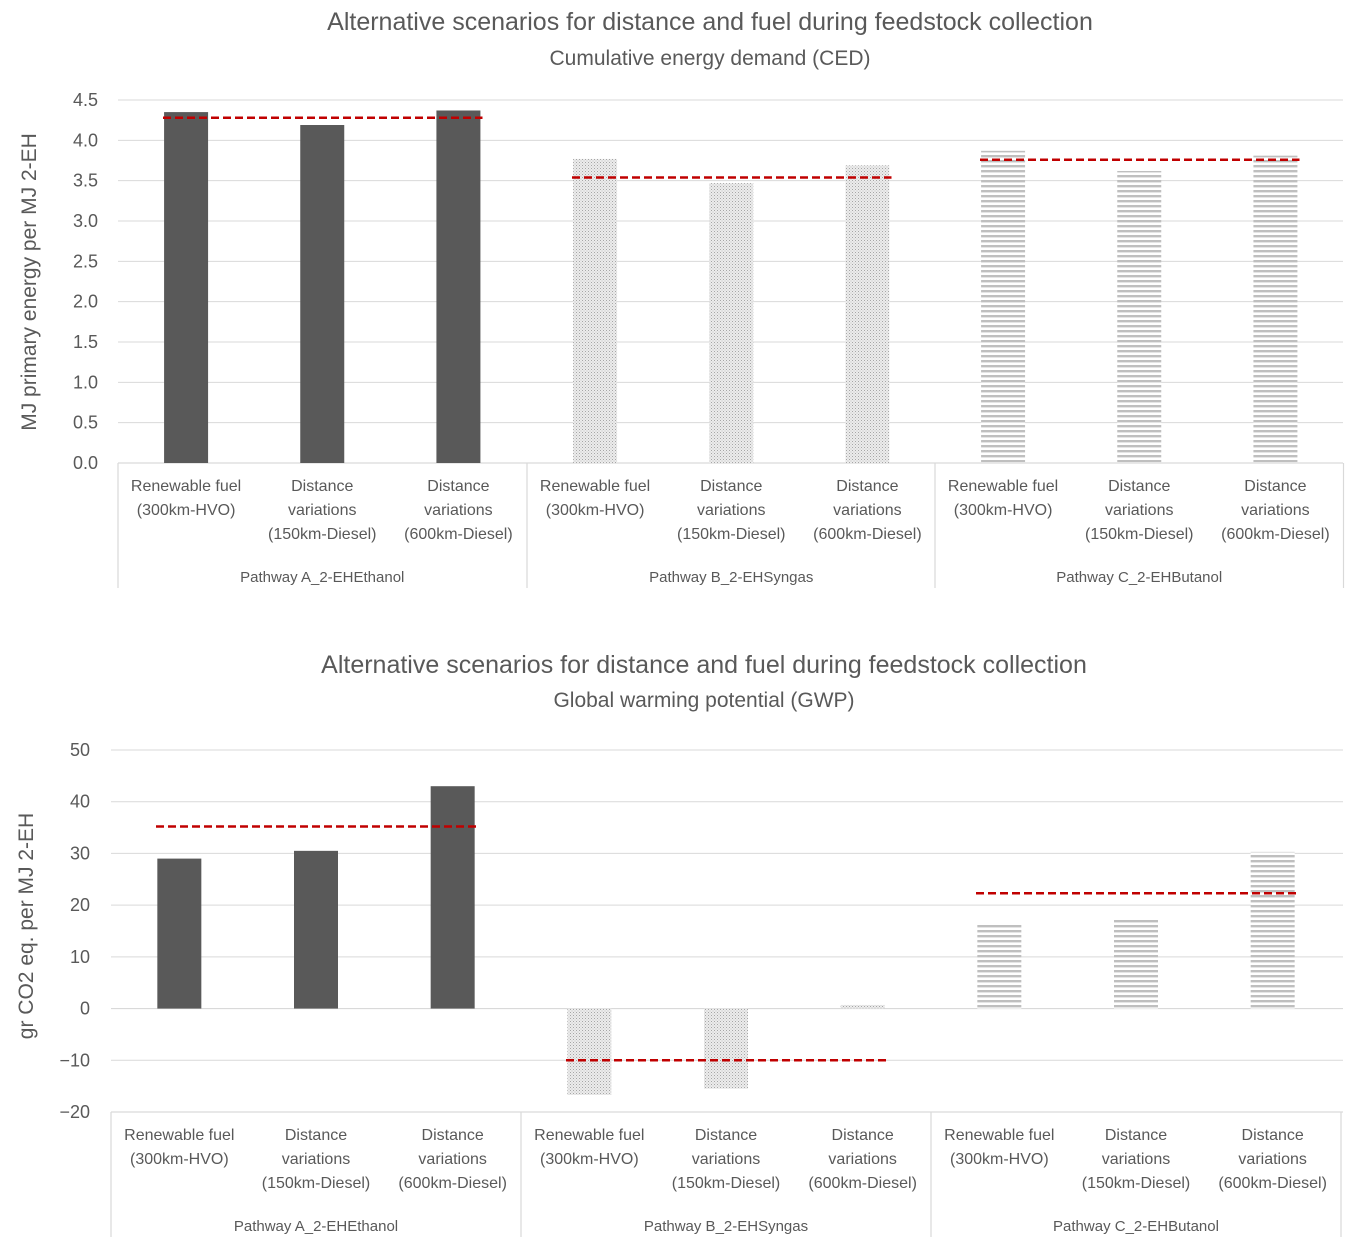 The width and height of the screenshot is (1349, 1237). Describe the element at coordinates (74, 1112) in the screenshot. I see `gwp-y-tick-label: −20` at that location.